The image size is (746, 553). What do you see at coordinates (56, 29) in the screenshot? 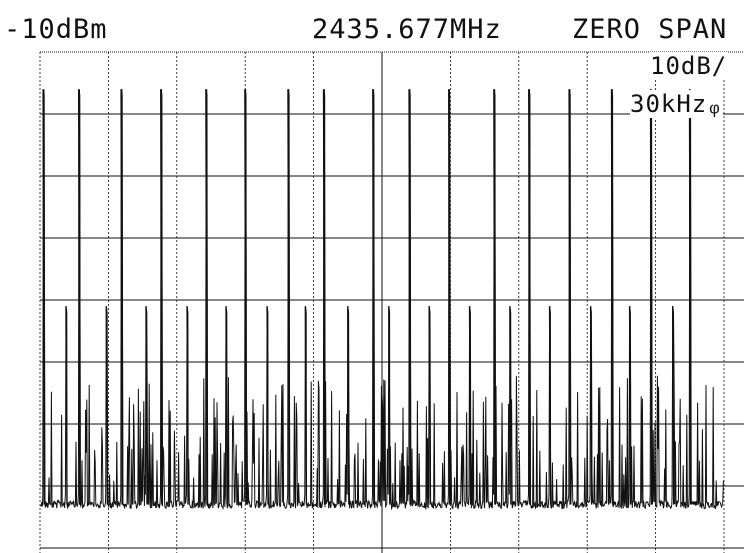
I see `reference-level: -10dBm` at bounding box center [56, 29].